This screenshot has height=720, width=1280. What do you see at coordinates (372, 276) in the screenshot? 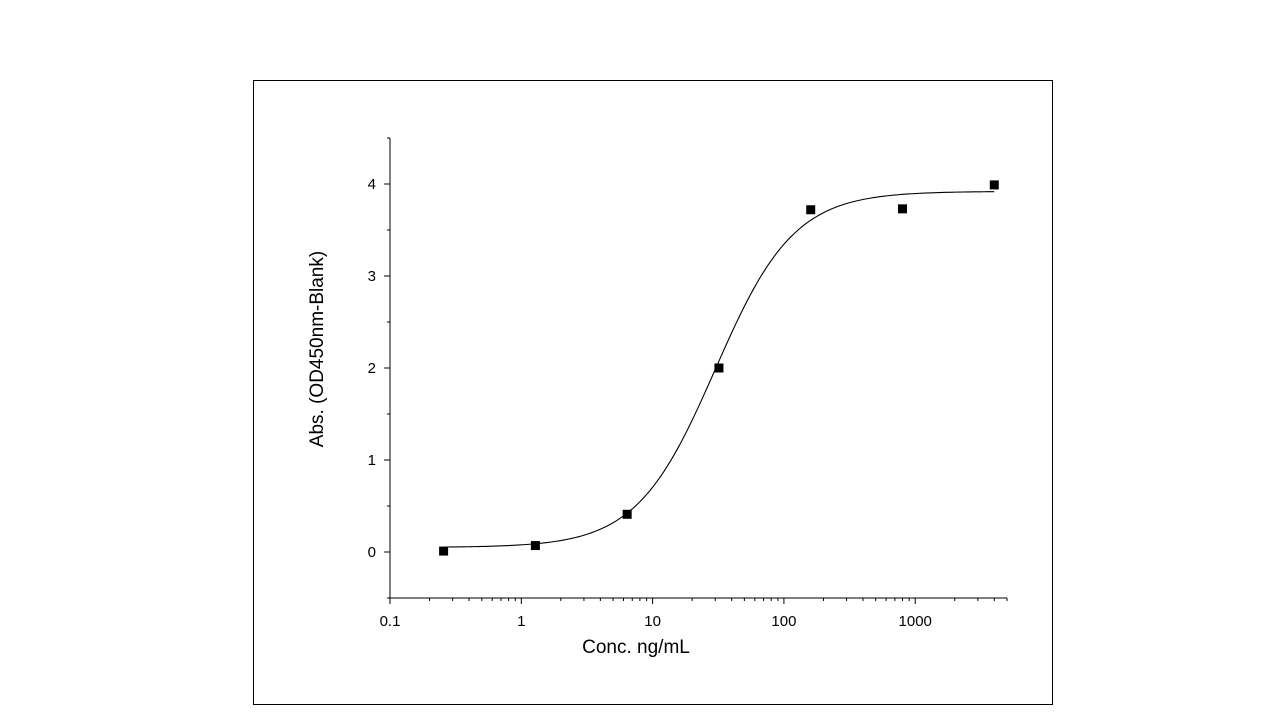
I see `y-tick-label: 3` at bounding box center [372, 276].